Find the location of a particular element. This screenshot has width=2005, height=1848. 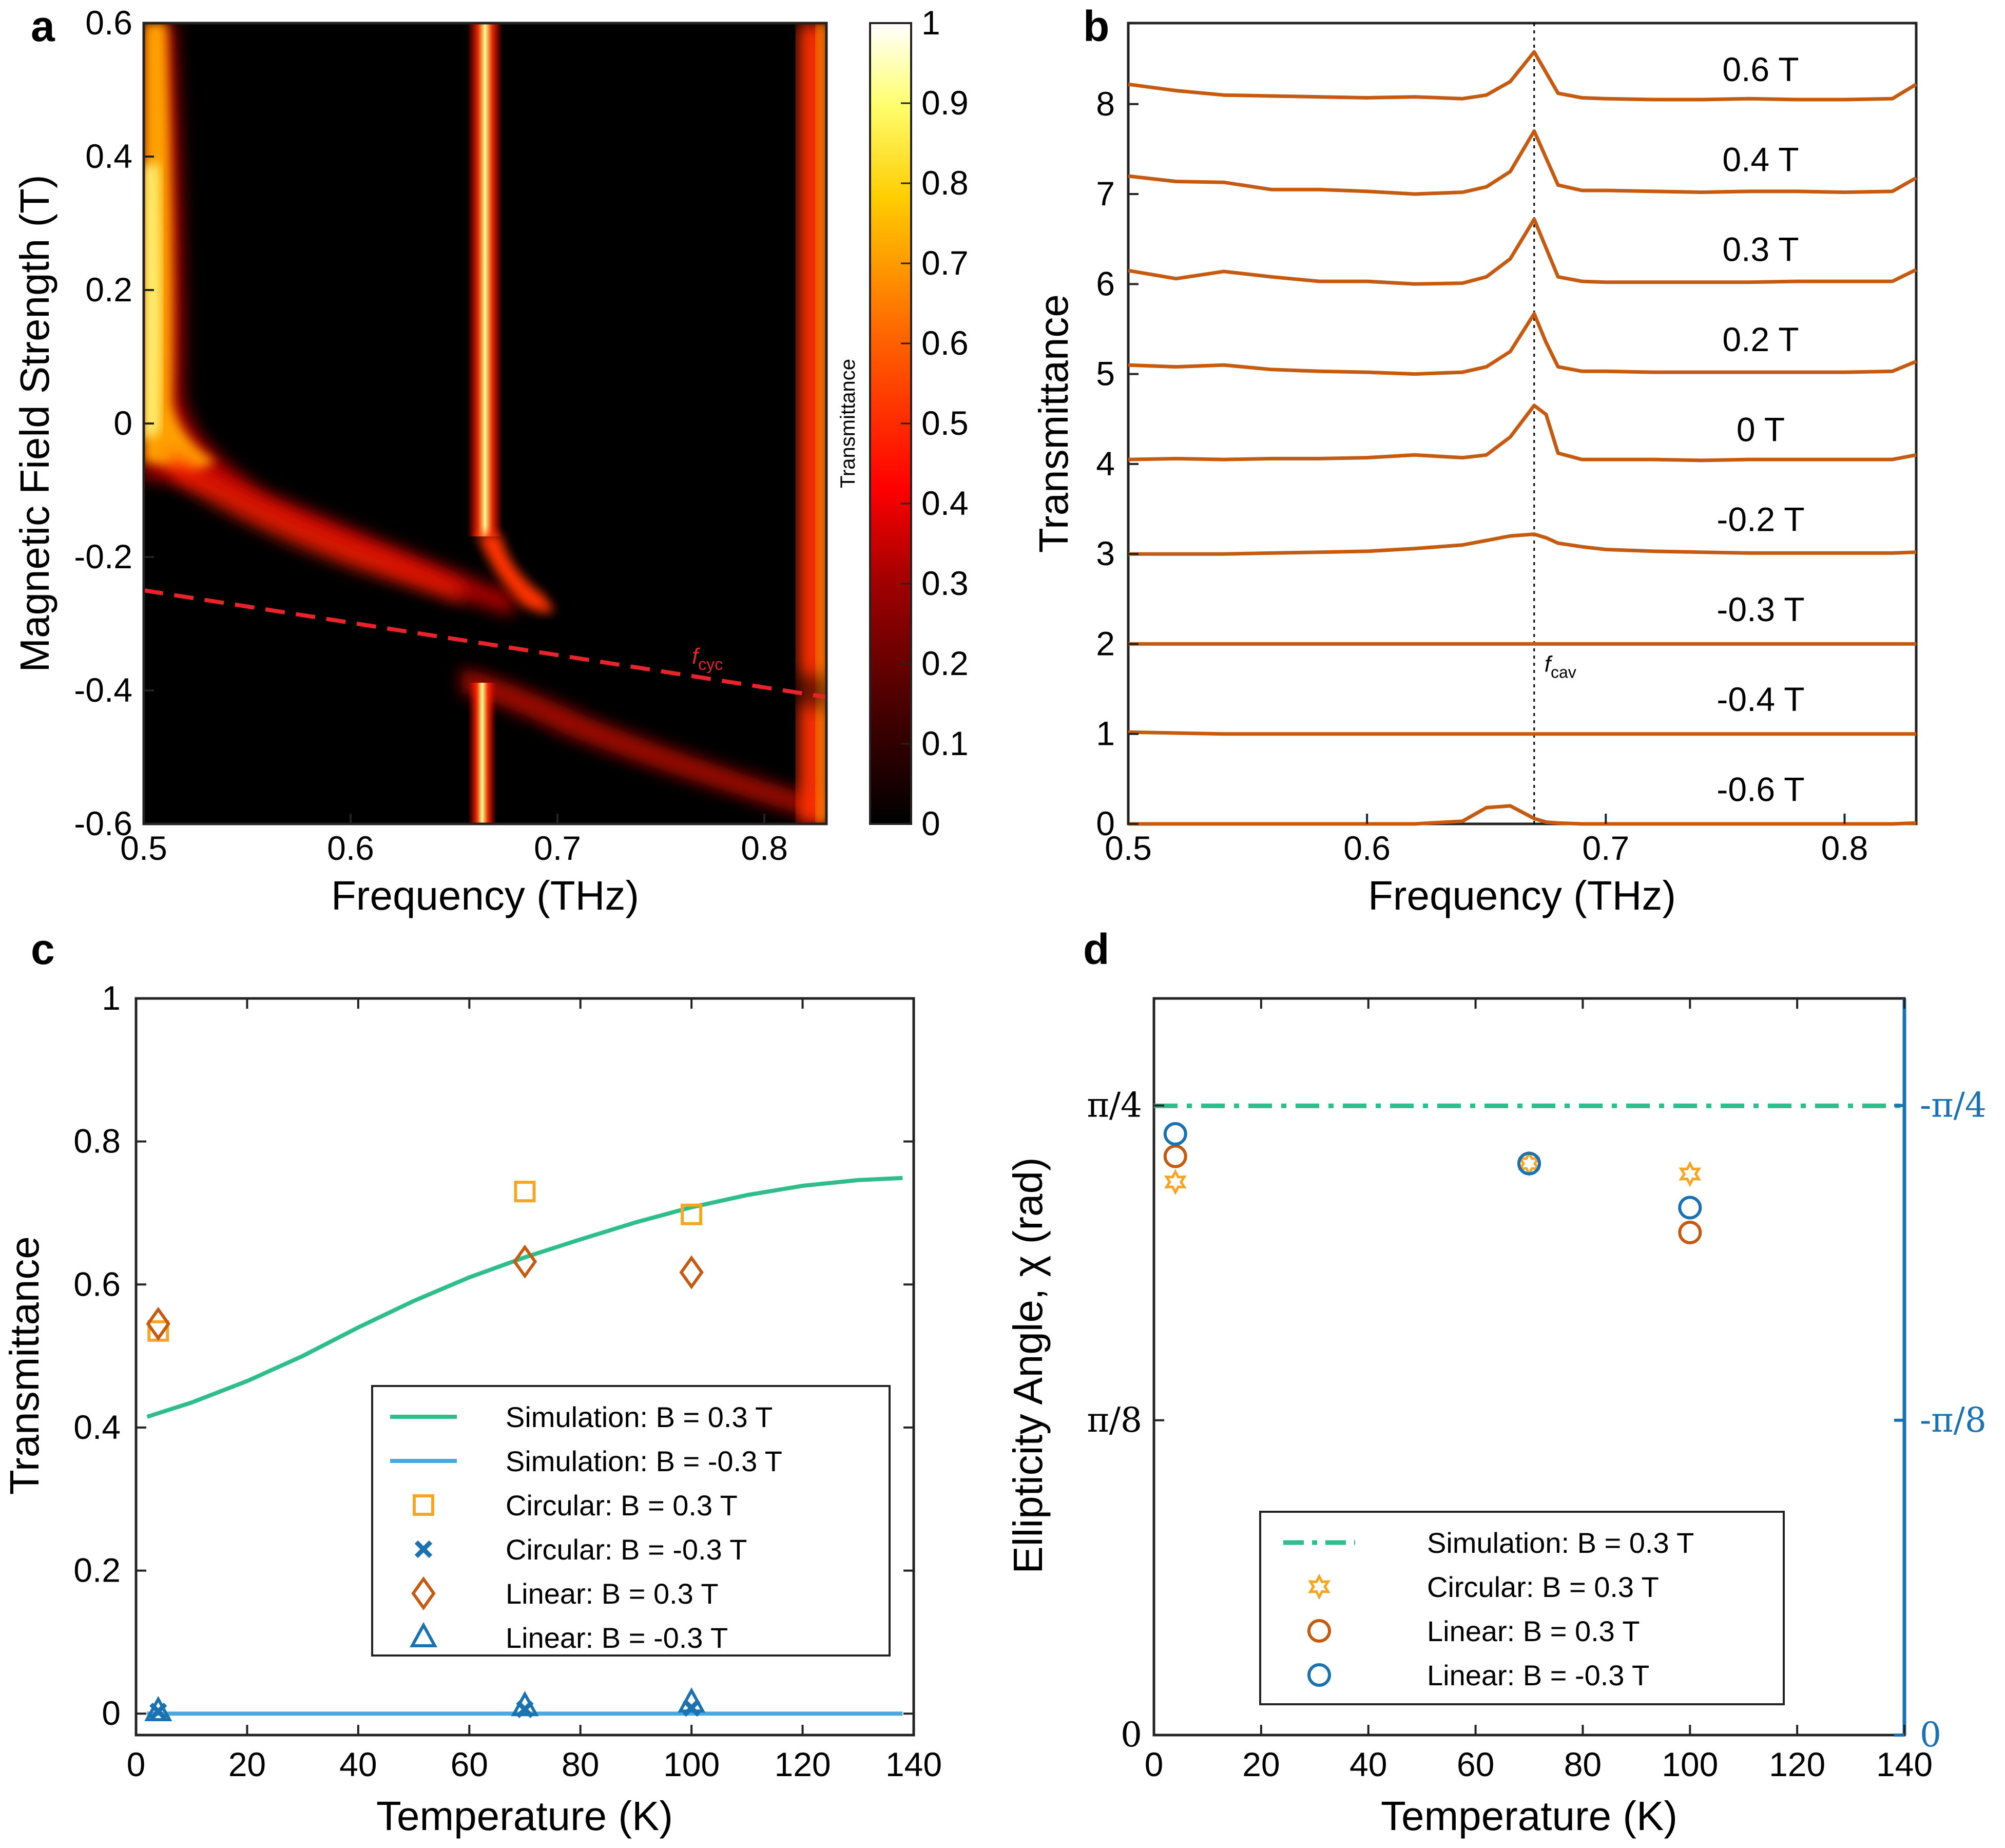

panel-a-y-ticks: -0.6 -0.4 -0.2 0 0.2 0.4 0.6 is located at coordinates (114, 423).